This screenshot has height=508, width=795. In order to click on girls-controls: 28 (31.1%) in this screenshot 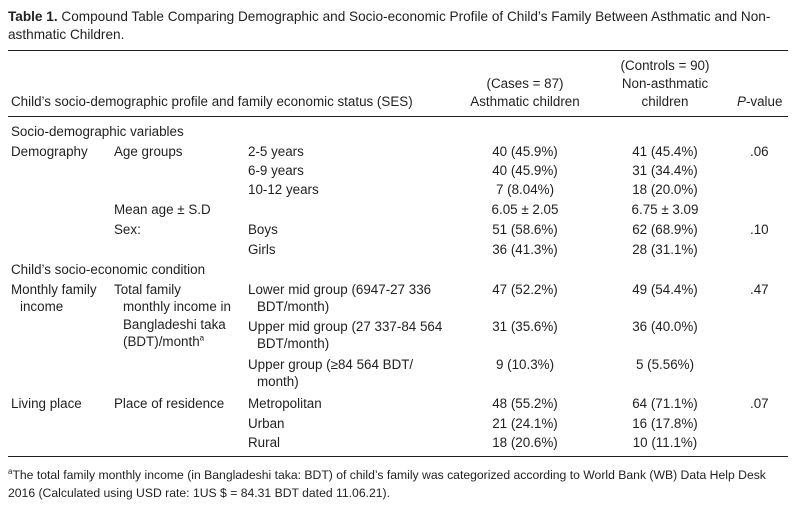, I will do `click(665, 249)`.